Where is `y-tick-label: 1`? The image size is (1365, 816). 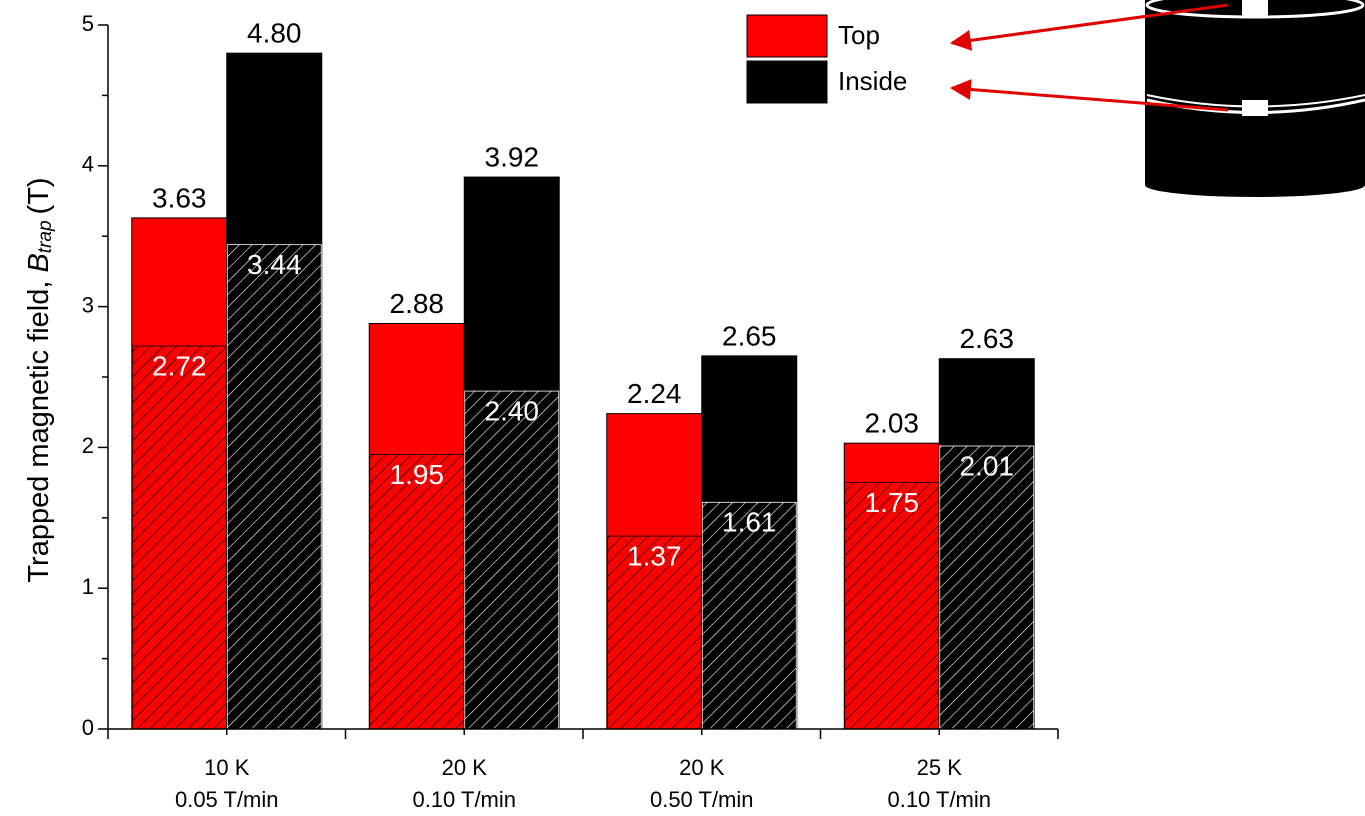
y-tick-label: 1 is located at coordinates (88, 586).